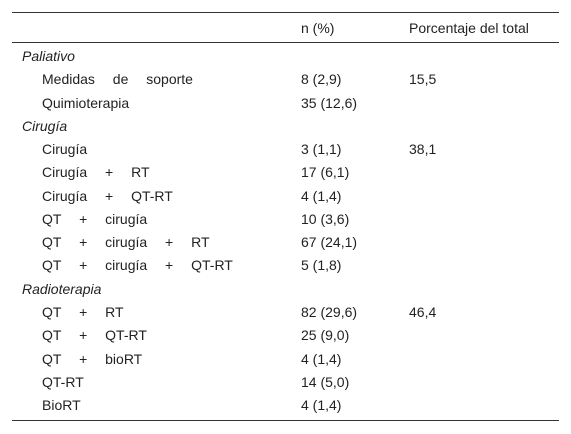  I want to click on bottom-rule, so click(285, 420).